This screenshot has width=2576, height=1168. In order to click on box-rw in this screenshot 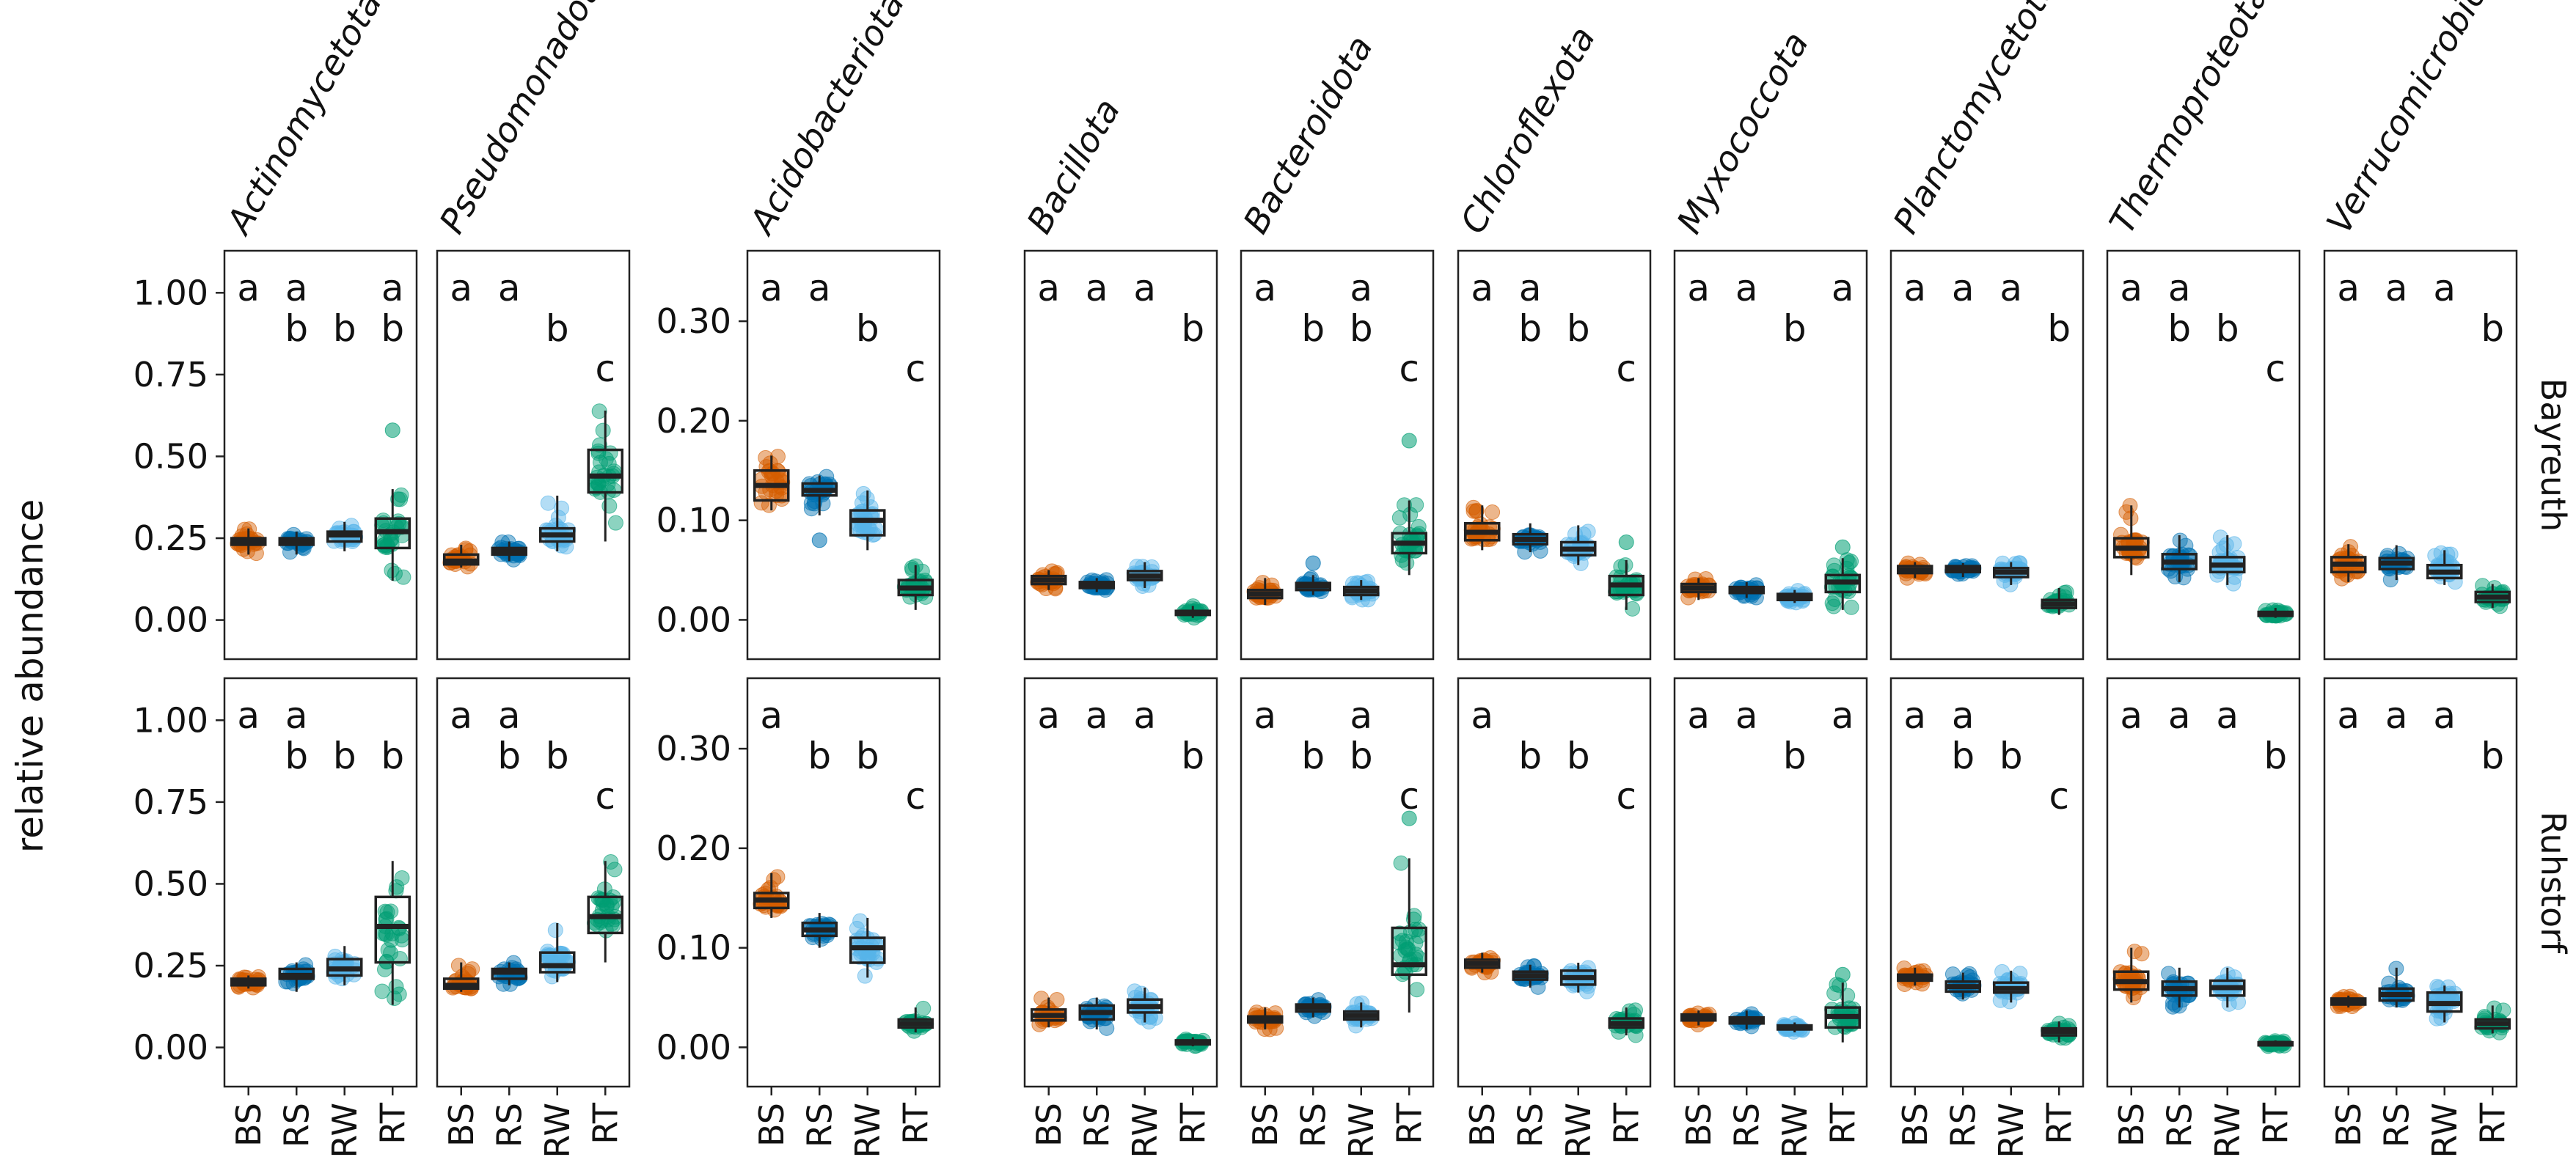, I will do `click(557, 963)`.